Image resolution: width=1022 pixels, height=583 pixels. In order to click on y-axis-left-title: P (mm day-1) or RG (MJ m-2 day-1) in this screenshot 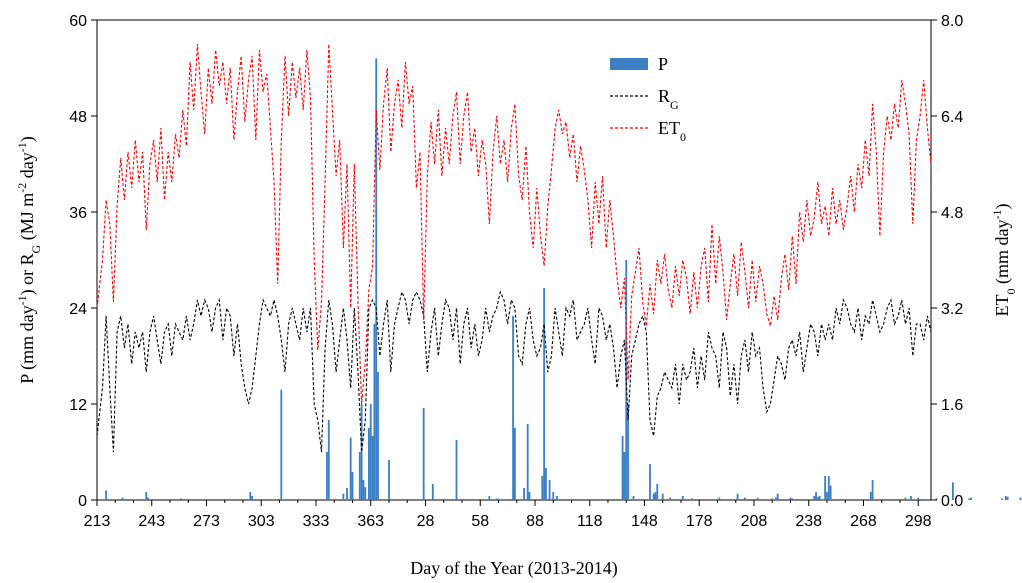, I will do `click(29, 260)`.